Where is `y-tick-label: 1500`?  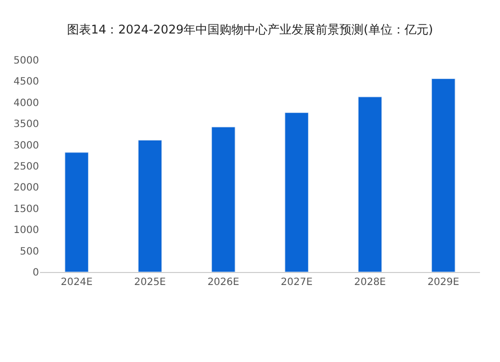
y-tick-label: 1500 is located at coordinates (26, 209).